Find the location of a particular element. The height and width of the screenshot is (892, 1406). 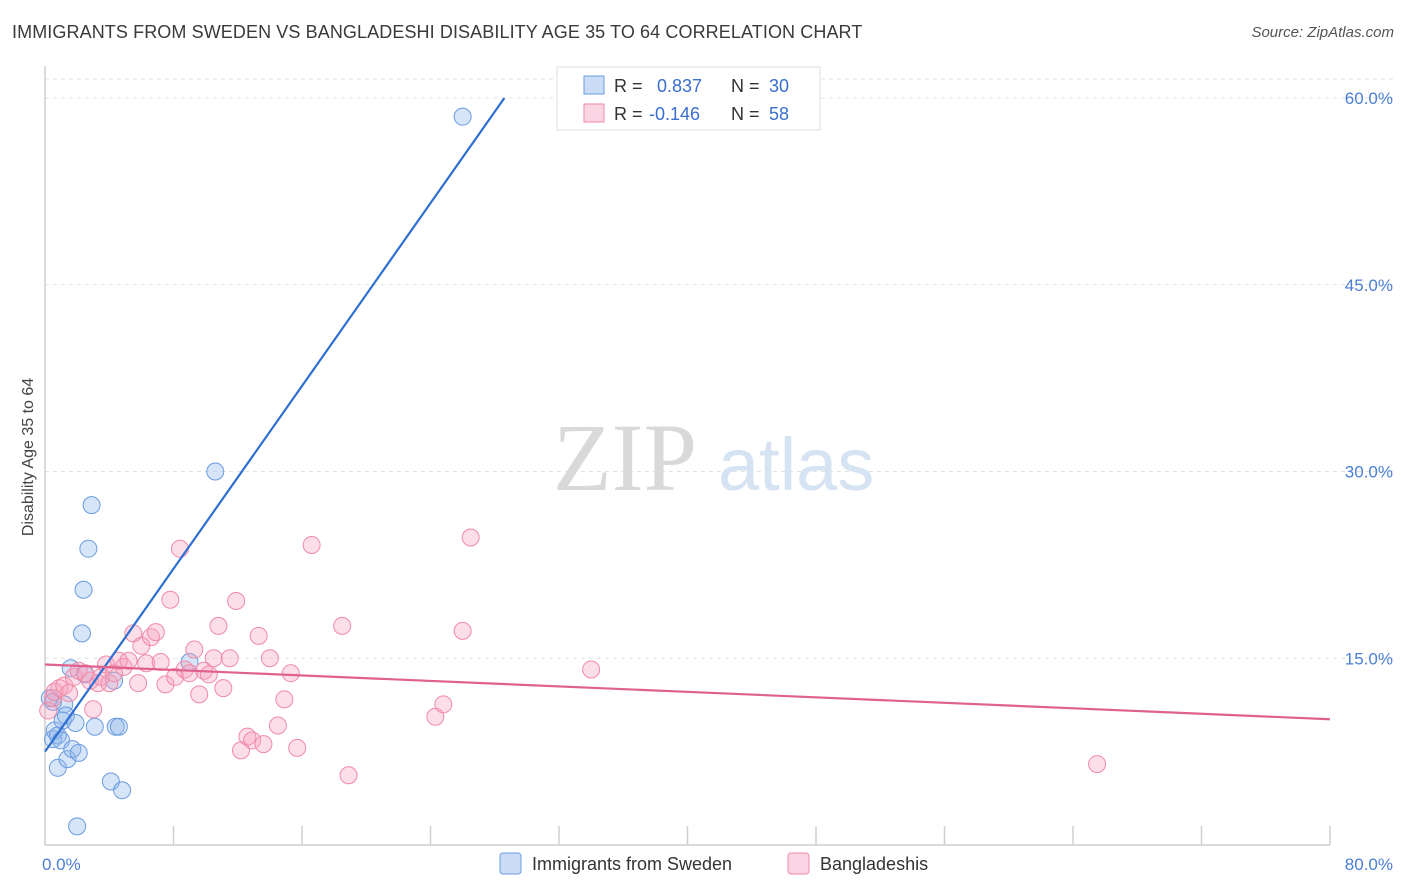

stats-legend-box is located at coordinates (688, 98).